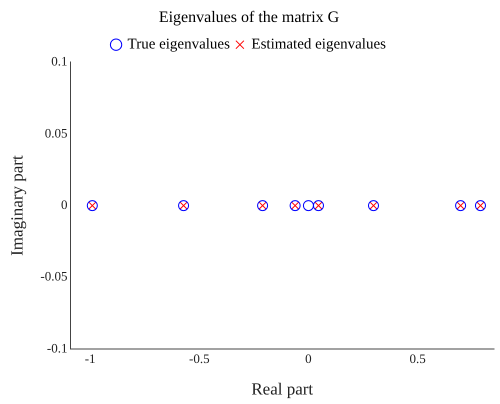 This screenshot has width=500, height=404. Describe the element at coordinates (308, 358) in the screenshot. I see `x-tick-label: 0` at that location.